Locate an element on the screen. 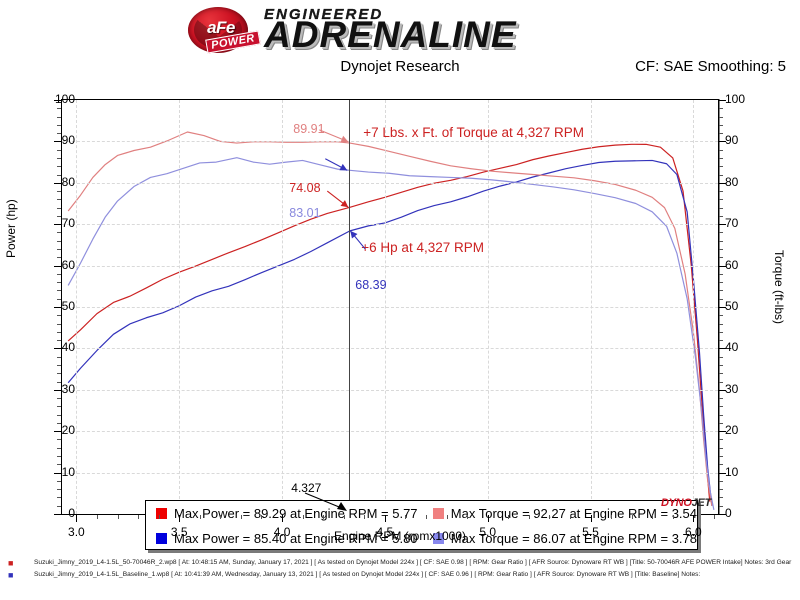 The width and height of the screenshot is (800, 600). y-axis-tick-label: 30 is located at coordinates (68, 388).